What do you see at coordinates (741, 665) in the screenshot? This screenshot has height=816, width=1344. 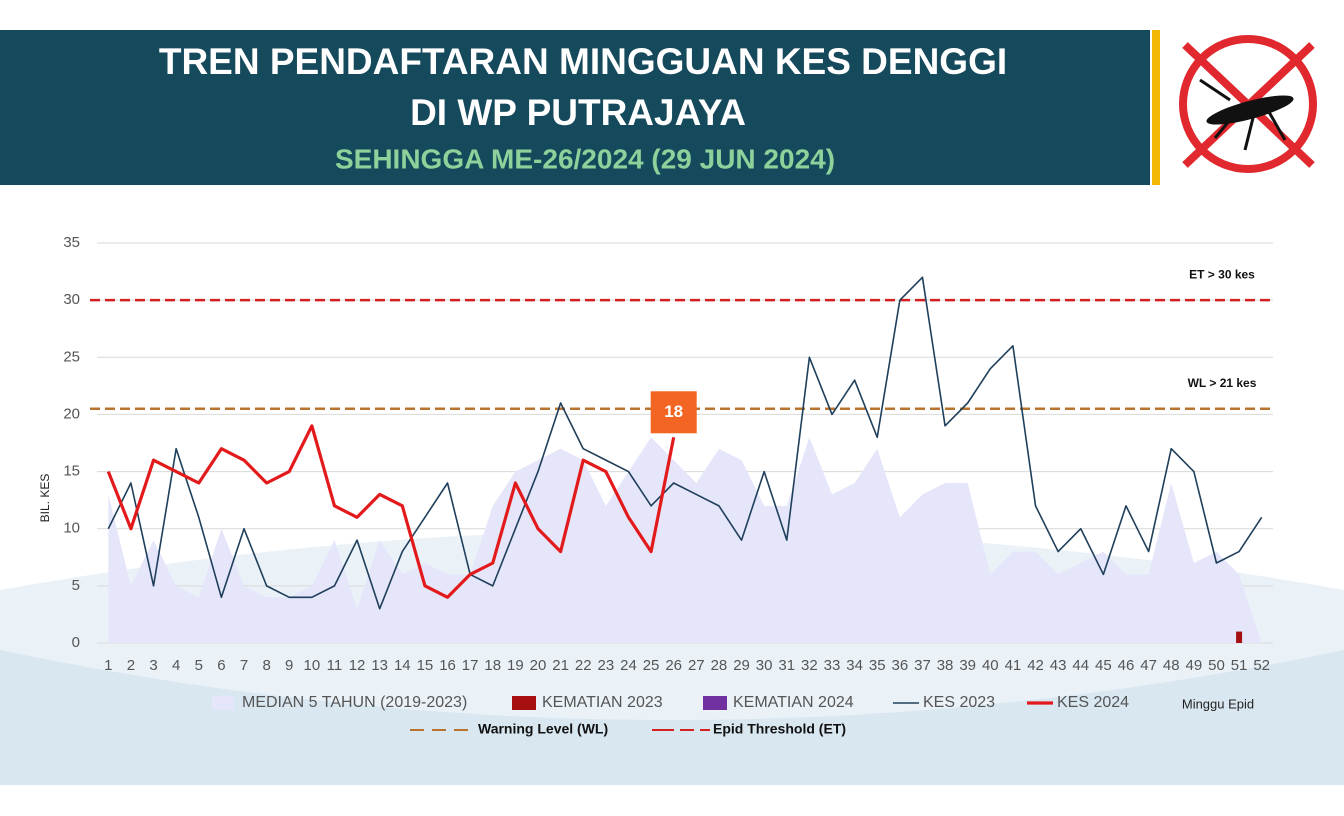 I see `x-tick-label: 29` at bounding box center [741, 665].